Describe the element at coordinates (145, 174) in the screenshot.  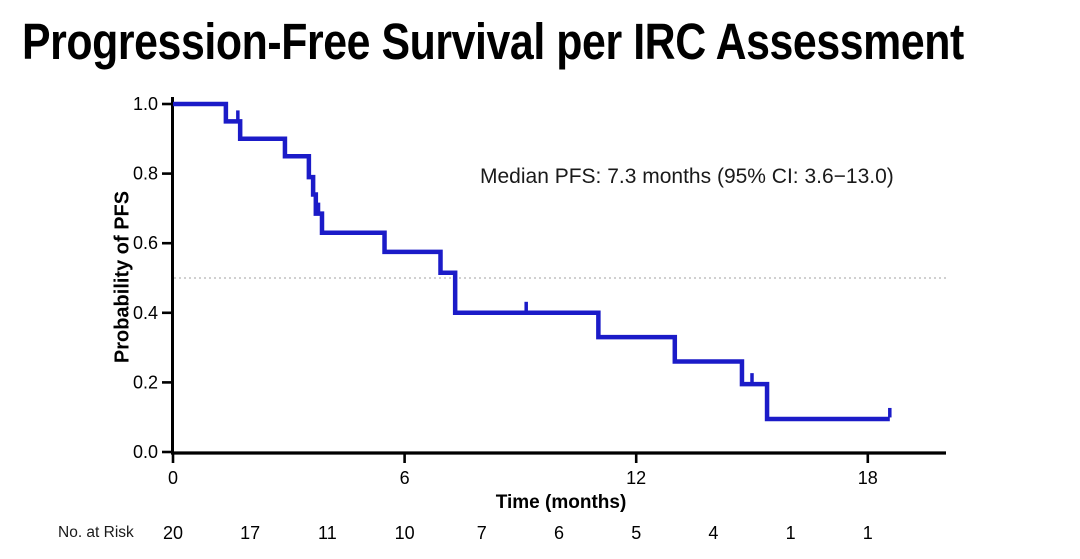
I see `y-tick-label: 0.8` at that location.